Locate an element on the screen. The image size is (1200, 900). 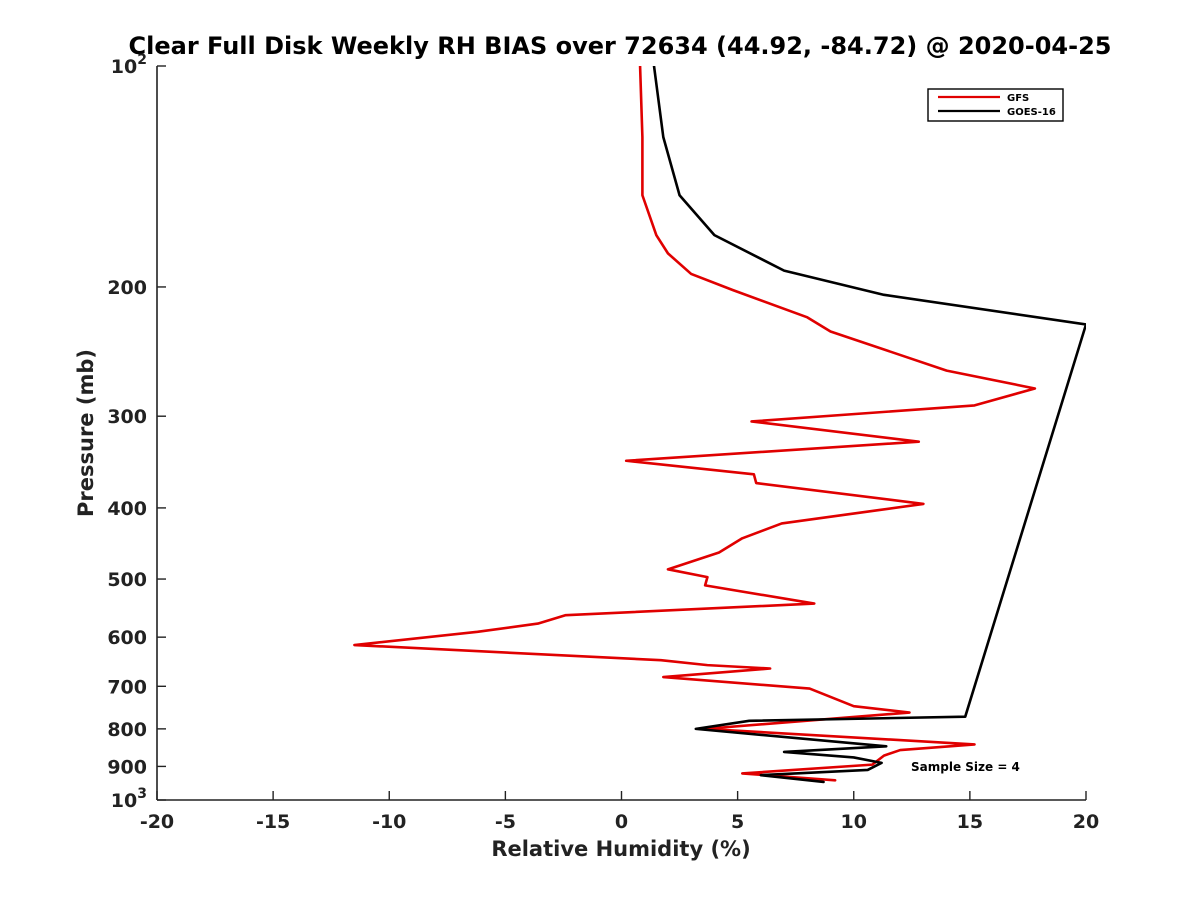
y-tick-label: 800 is located at coordinates (127, 730).